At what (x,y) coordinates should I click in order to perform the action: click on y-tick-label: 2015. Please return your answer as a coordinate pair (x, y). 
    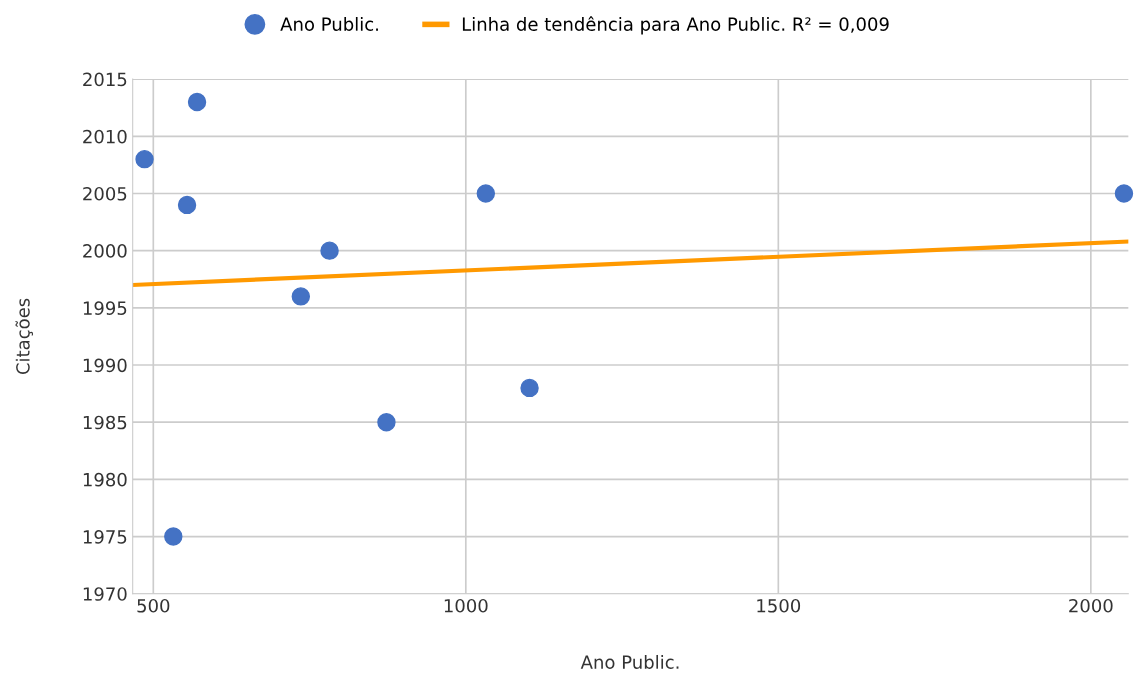
    Looking at the image, I should click on (105, 79).